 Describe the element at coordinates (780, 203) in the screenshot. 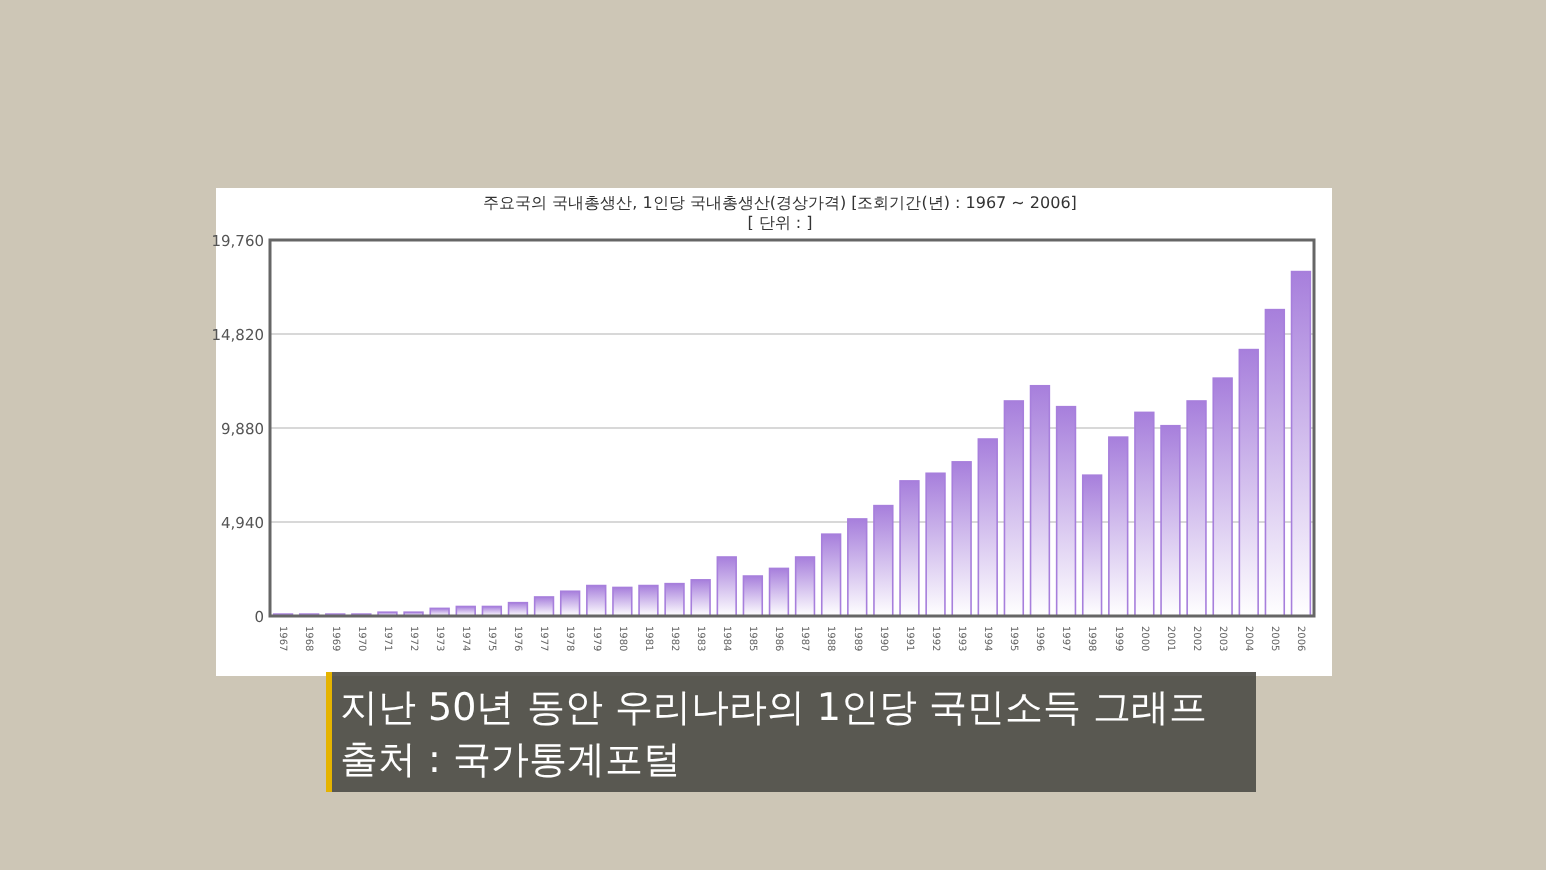

I see `chart-title: 주요국의 국내총생산, 1인당 국내총생산(경상가격) [조회기간(년) : 1967 ~ 2006]` at that location.